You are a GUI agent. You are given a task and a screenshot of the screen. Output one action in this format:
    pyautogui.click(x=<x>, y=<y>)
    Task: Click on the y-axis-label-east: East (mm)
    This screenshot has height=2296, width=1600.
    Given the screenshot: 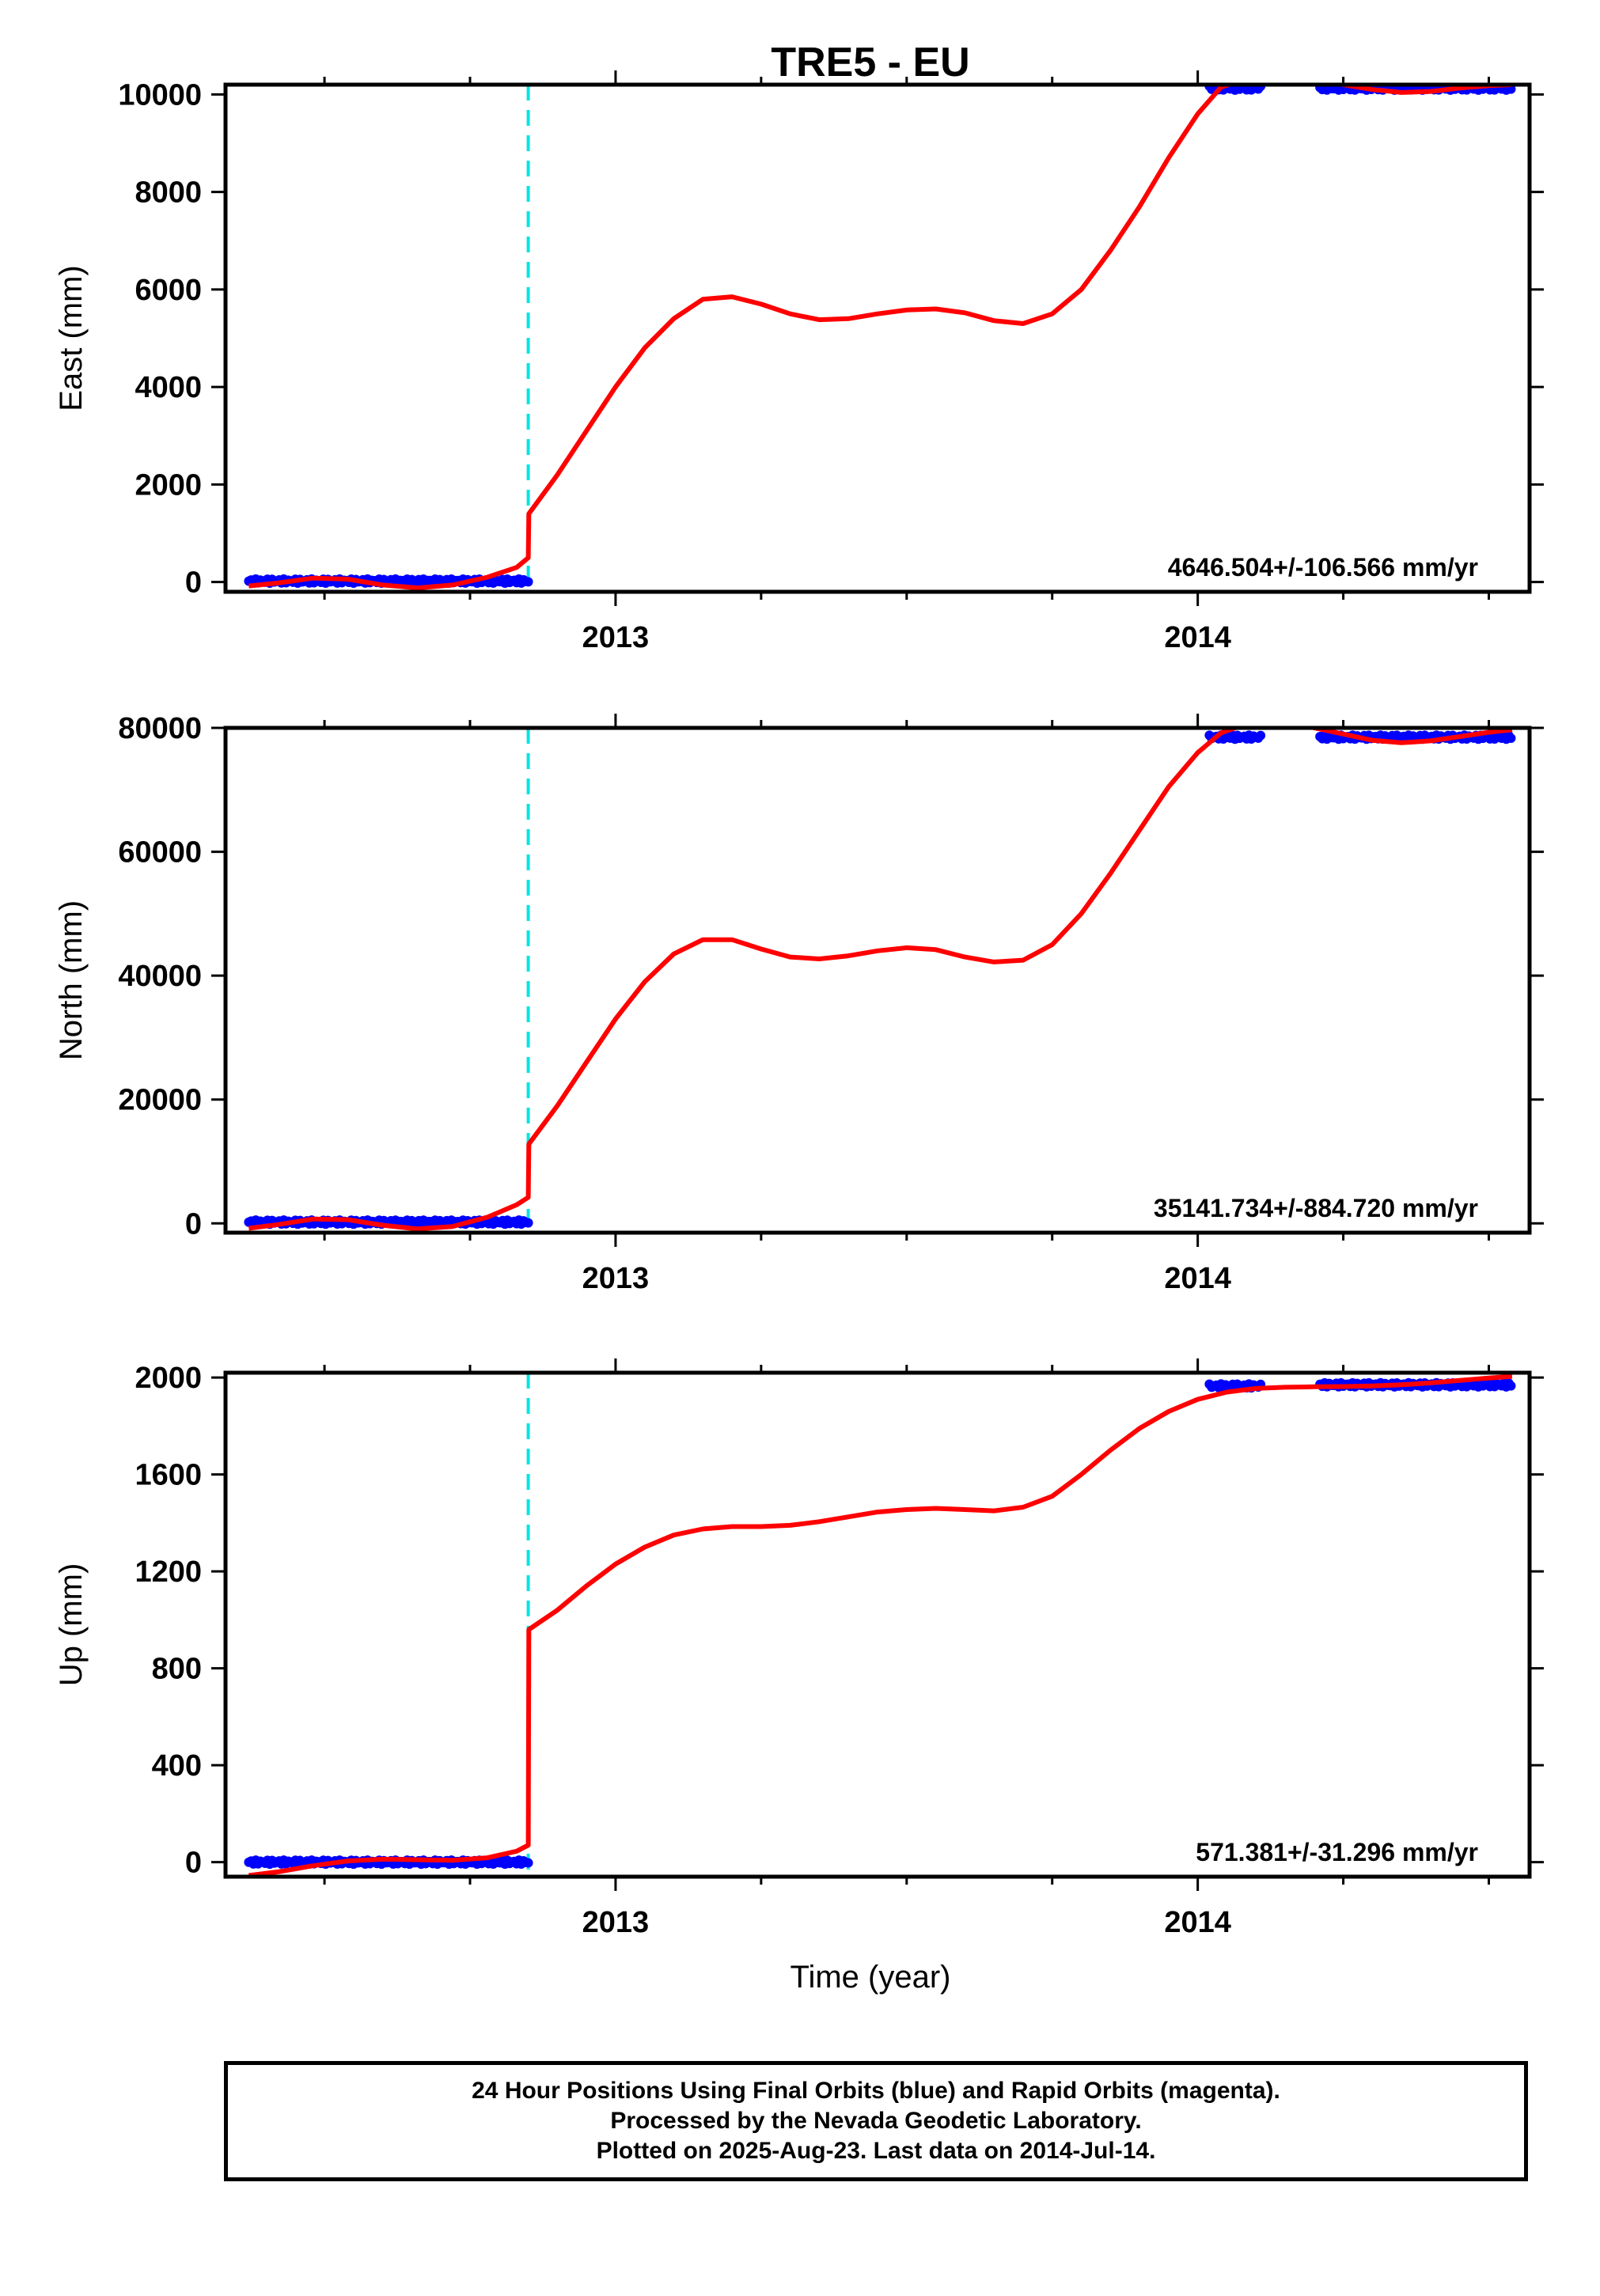 What is the action you would take?
    pyautogui.click(x=71, y=338)
    